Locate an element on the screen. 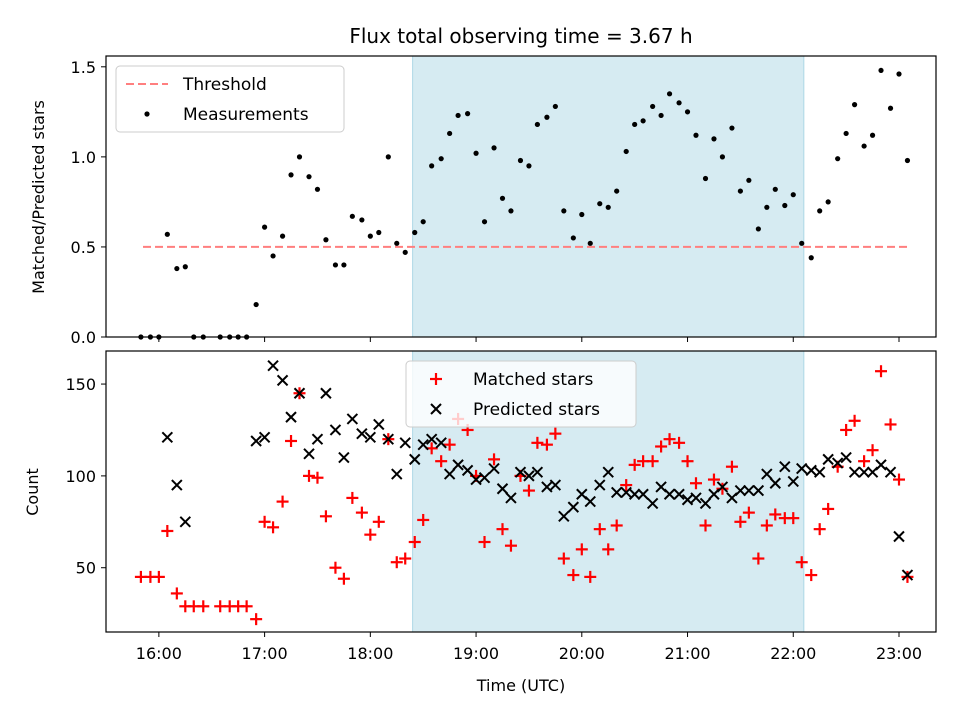 The width and height of the screenshot is (960, 720). y-tick-label: 150 is located at coordinates (80, 384).